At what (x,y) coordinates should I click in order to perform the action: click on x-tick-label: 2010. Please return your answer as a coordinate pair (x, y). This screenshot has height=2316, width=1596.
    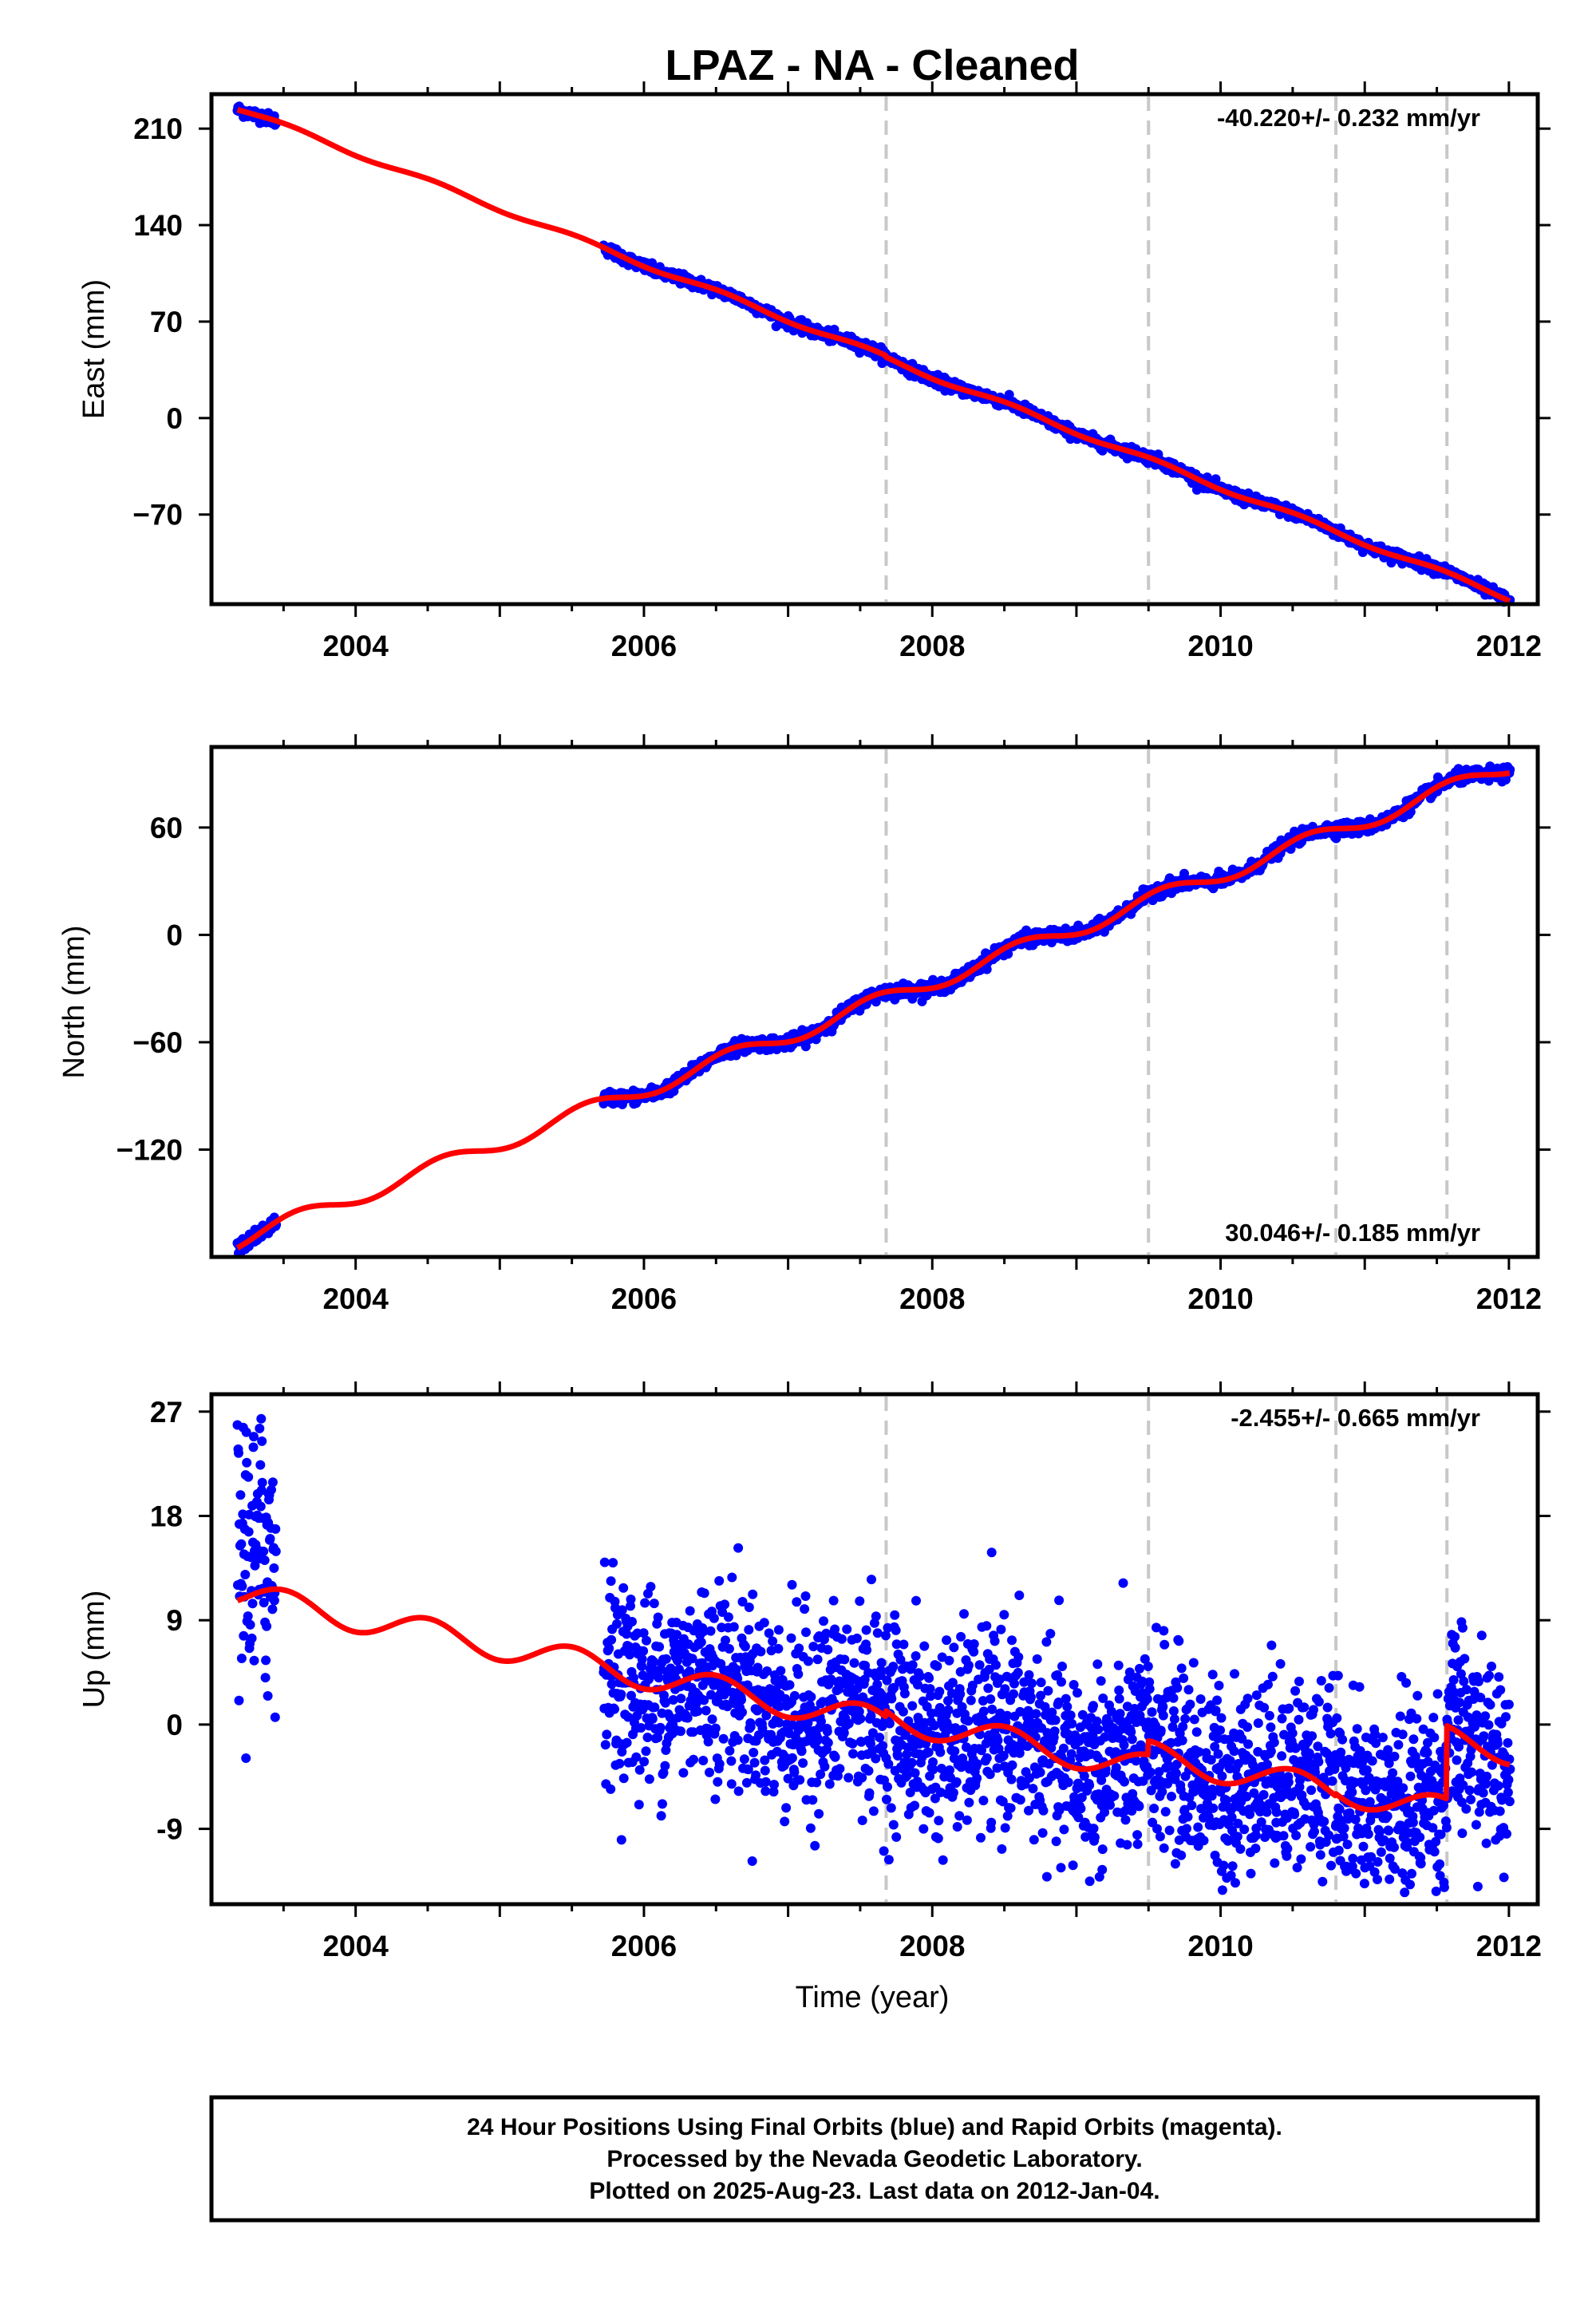
    Looking at the image, I should click on (1220, 1298).